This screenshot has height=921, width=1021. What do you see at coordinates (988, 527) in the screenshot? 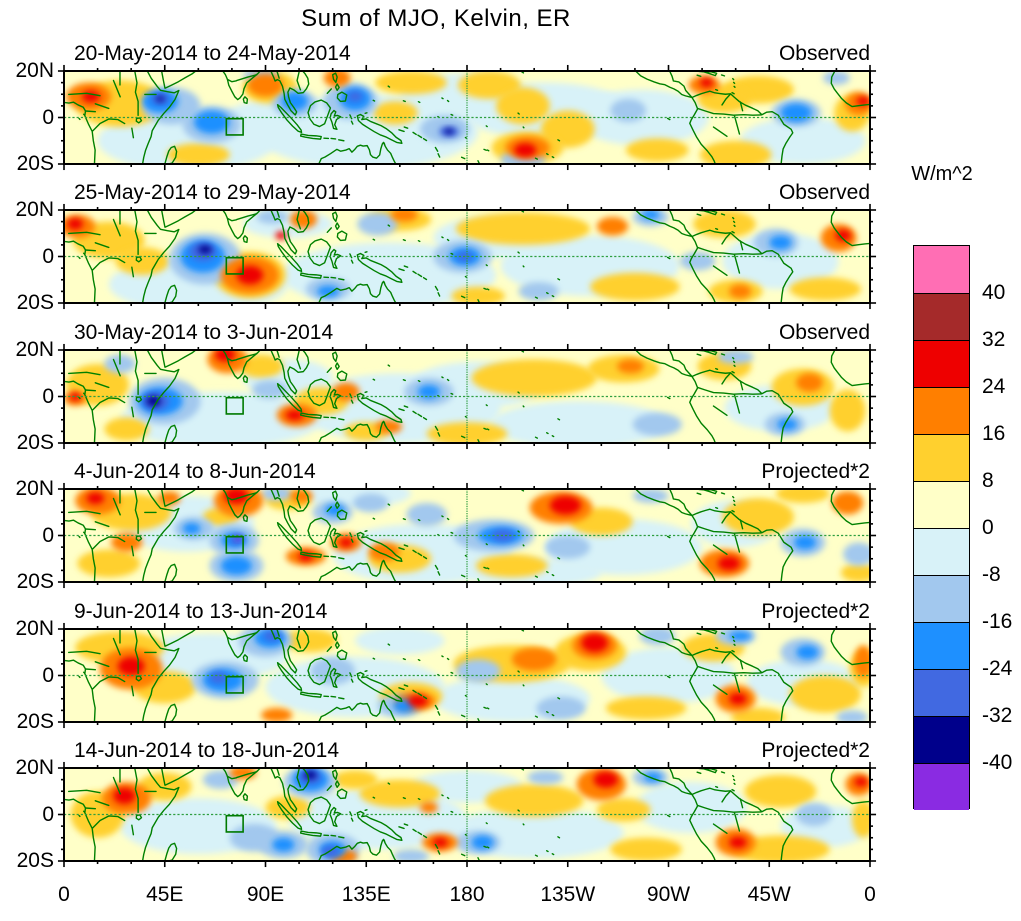
I see `colorbar-tick-label: 0` at bounding box center [988, 527].